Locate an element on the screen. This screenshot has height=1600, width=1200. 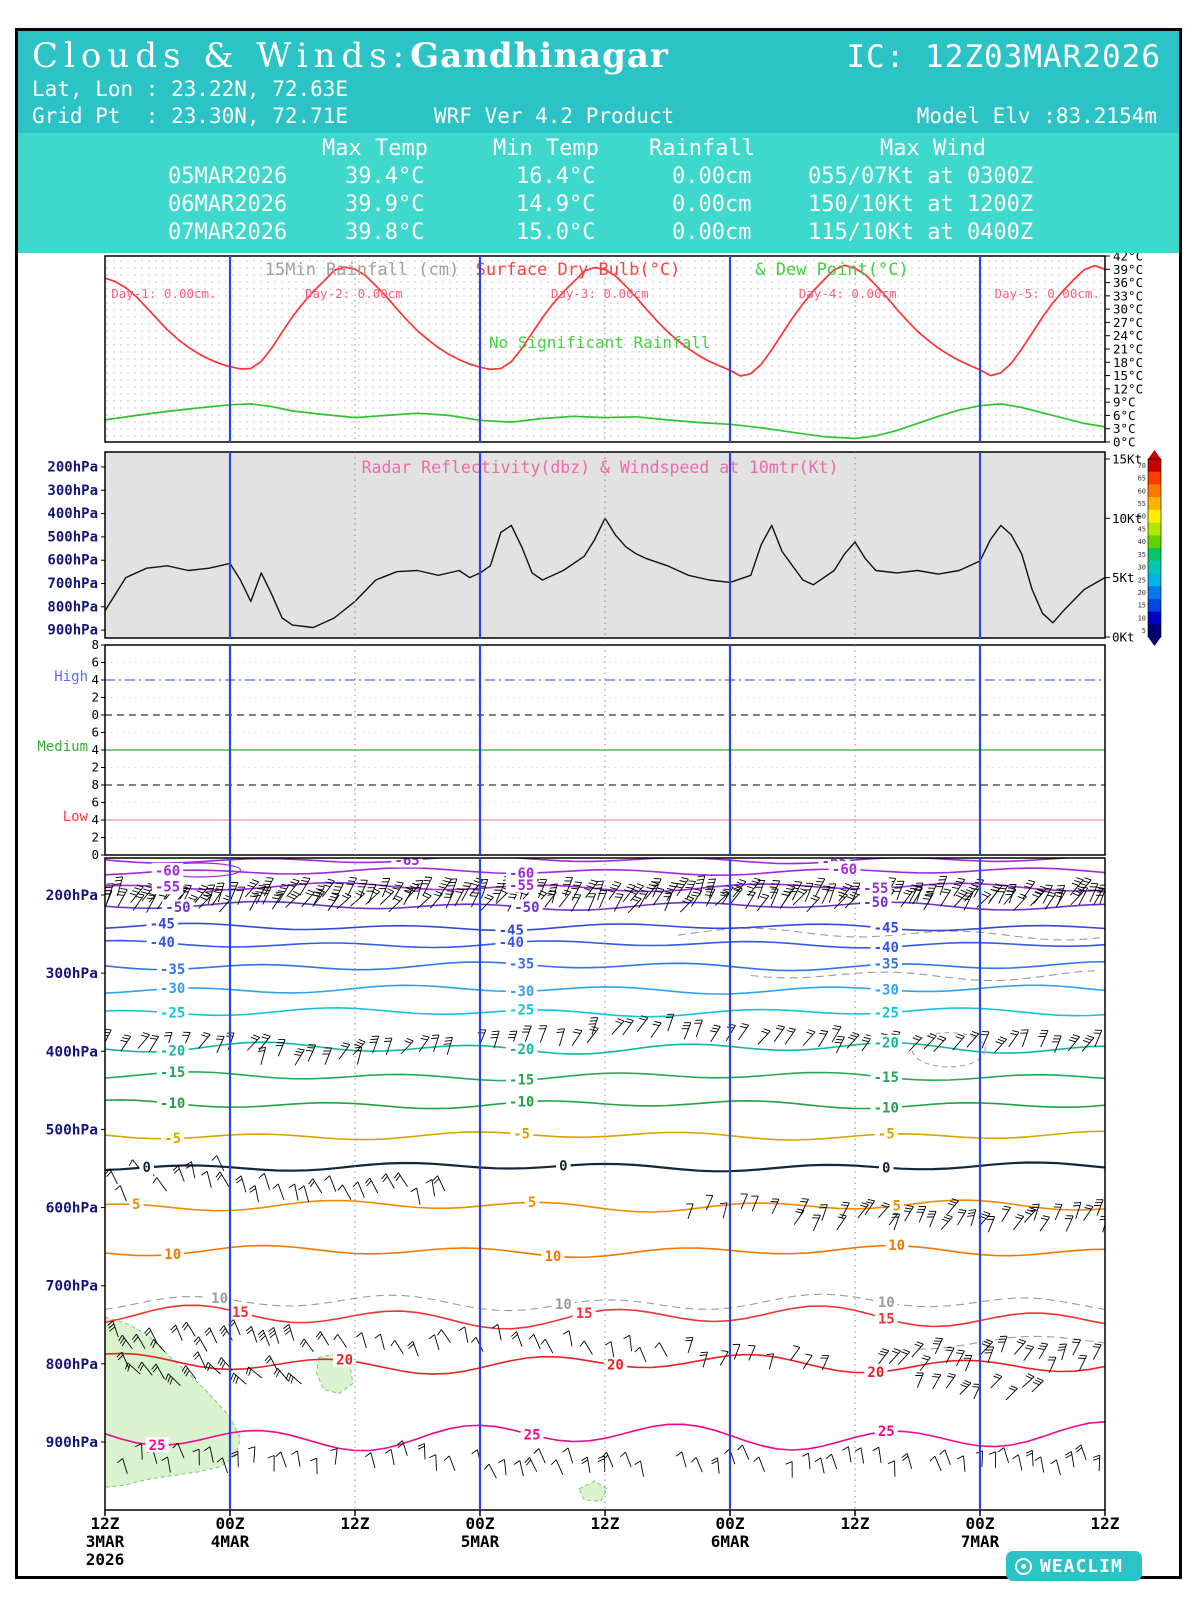
svg-text: 36°C is located at coordinates (1128, 282).